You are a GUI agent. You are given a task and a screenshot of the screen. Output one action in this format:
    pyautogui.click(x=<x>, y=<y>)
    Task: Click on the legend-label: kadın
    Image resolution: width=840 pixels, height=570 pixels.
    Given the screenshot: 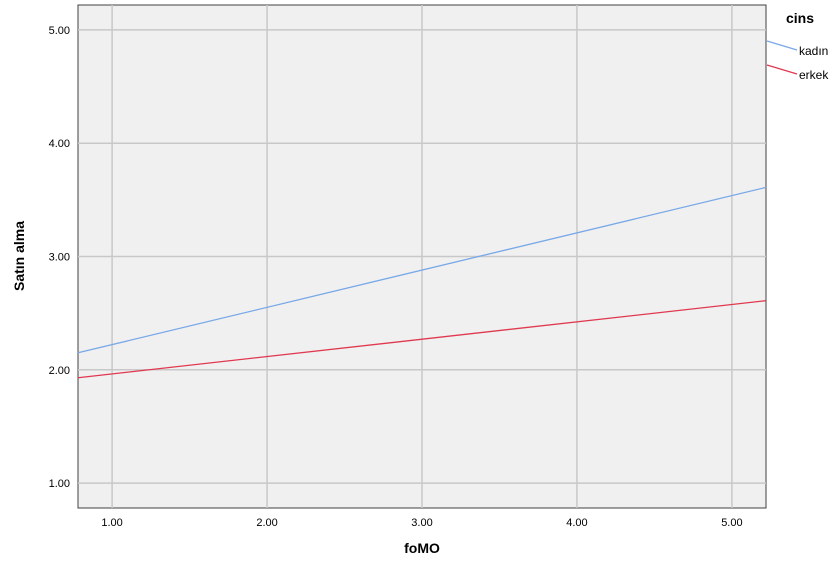 What is the action you would take?
    pyautogui.click(x=813, y=51)
    